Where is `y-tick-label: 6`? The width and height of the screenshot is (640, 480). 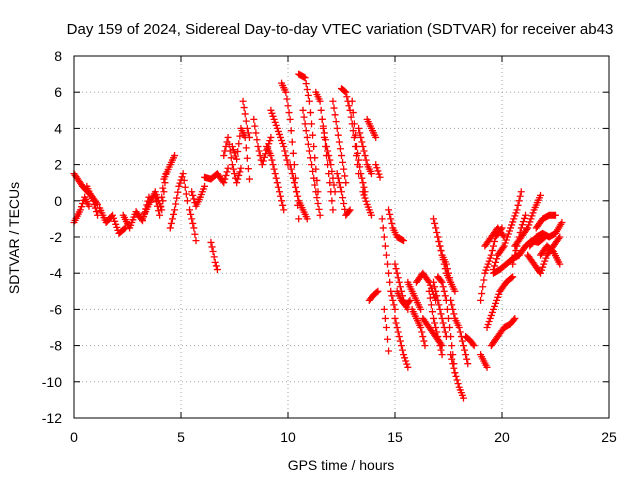
y-tick-label: 6 is located at coordinates (58, 92).